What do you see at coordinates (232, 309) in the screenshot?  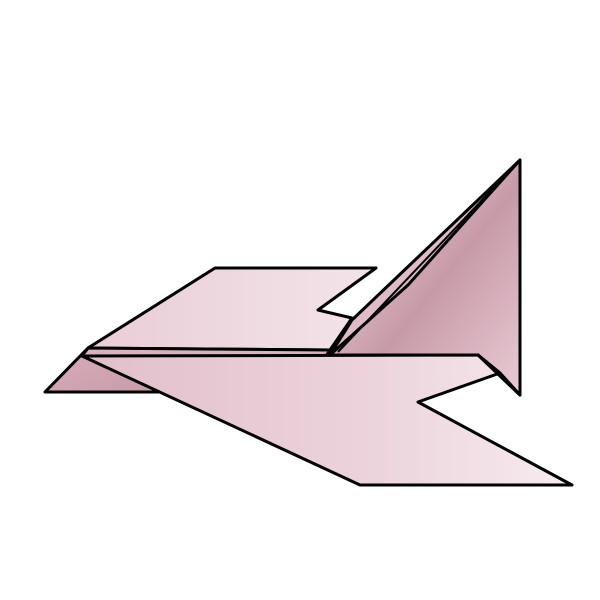 I see `upper-wing` at bounding box center [232, 309].